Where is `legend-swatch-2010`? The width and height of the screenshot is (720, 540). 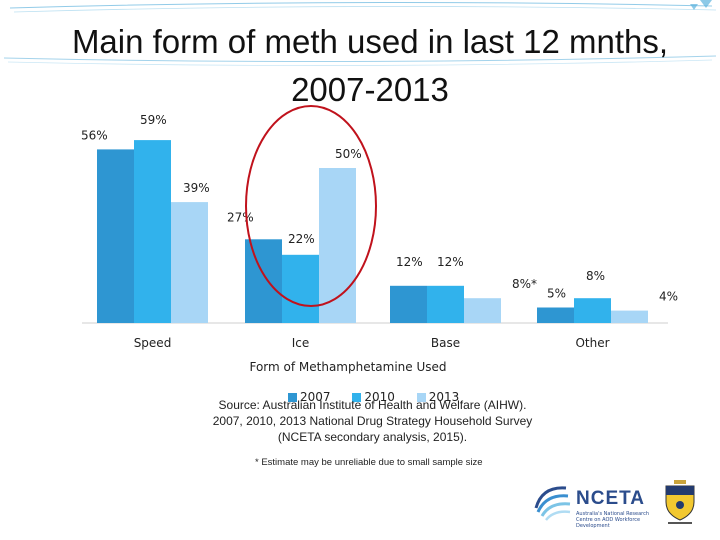
legend-swatch-2010 is located at coordinates (357, 397).